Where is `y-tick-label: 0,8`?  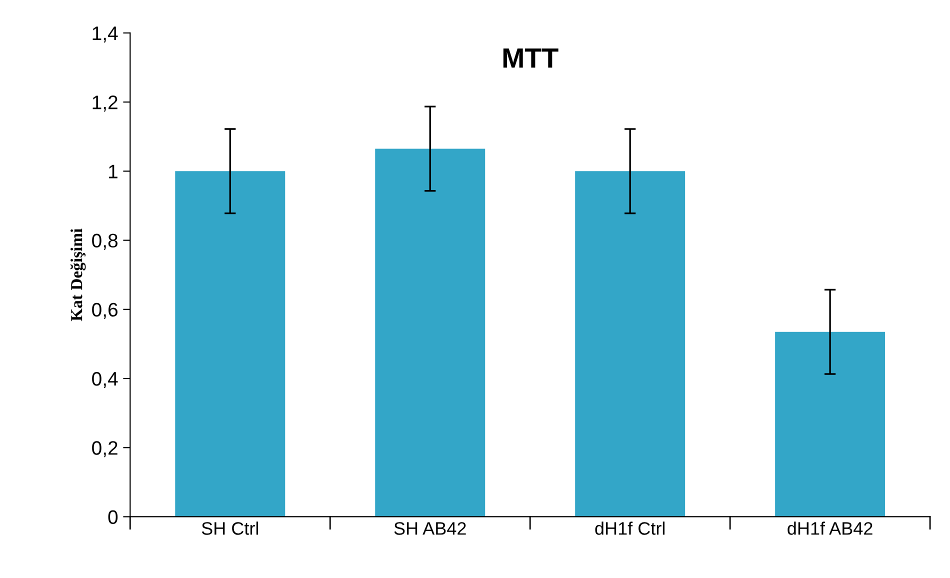
y-tick-label: 0,8 is located at coordinates (105, 242).